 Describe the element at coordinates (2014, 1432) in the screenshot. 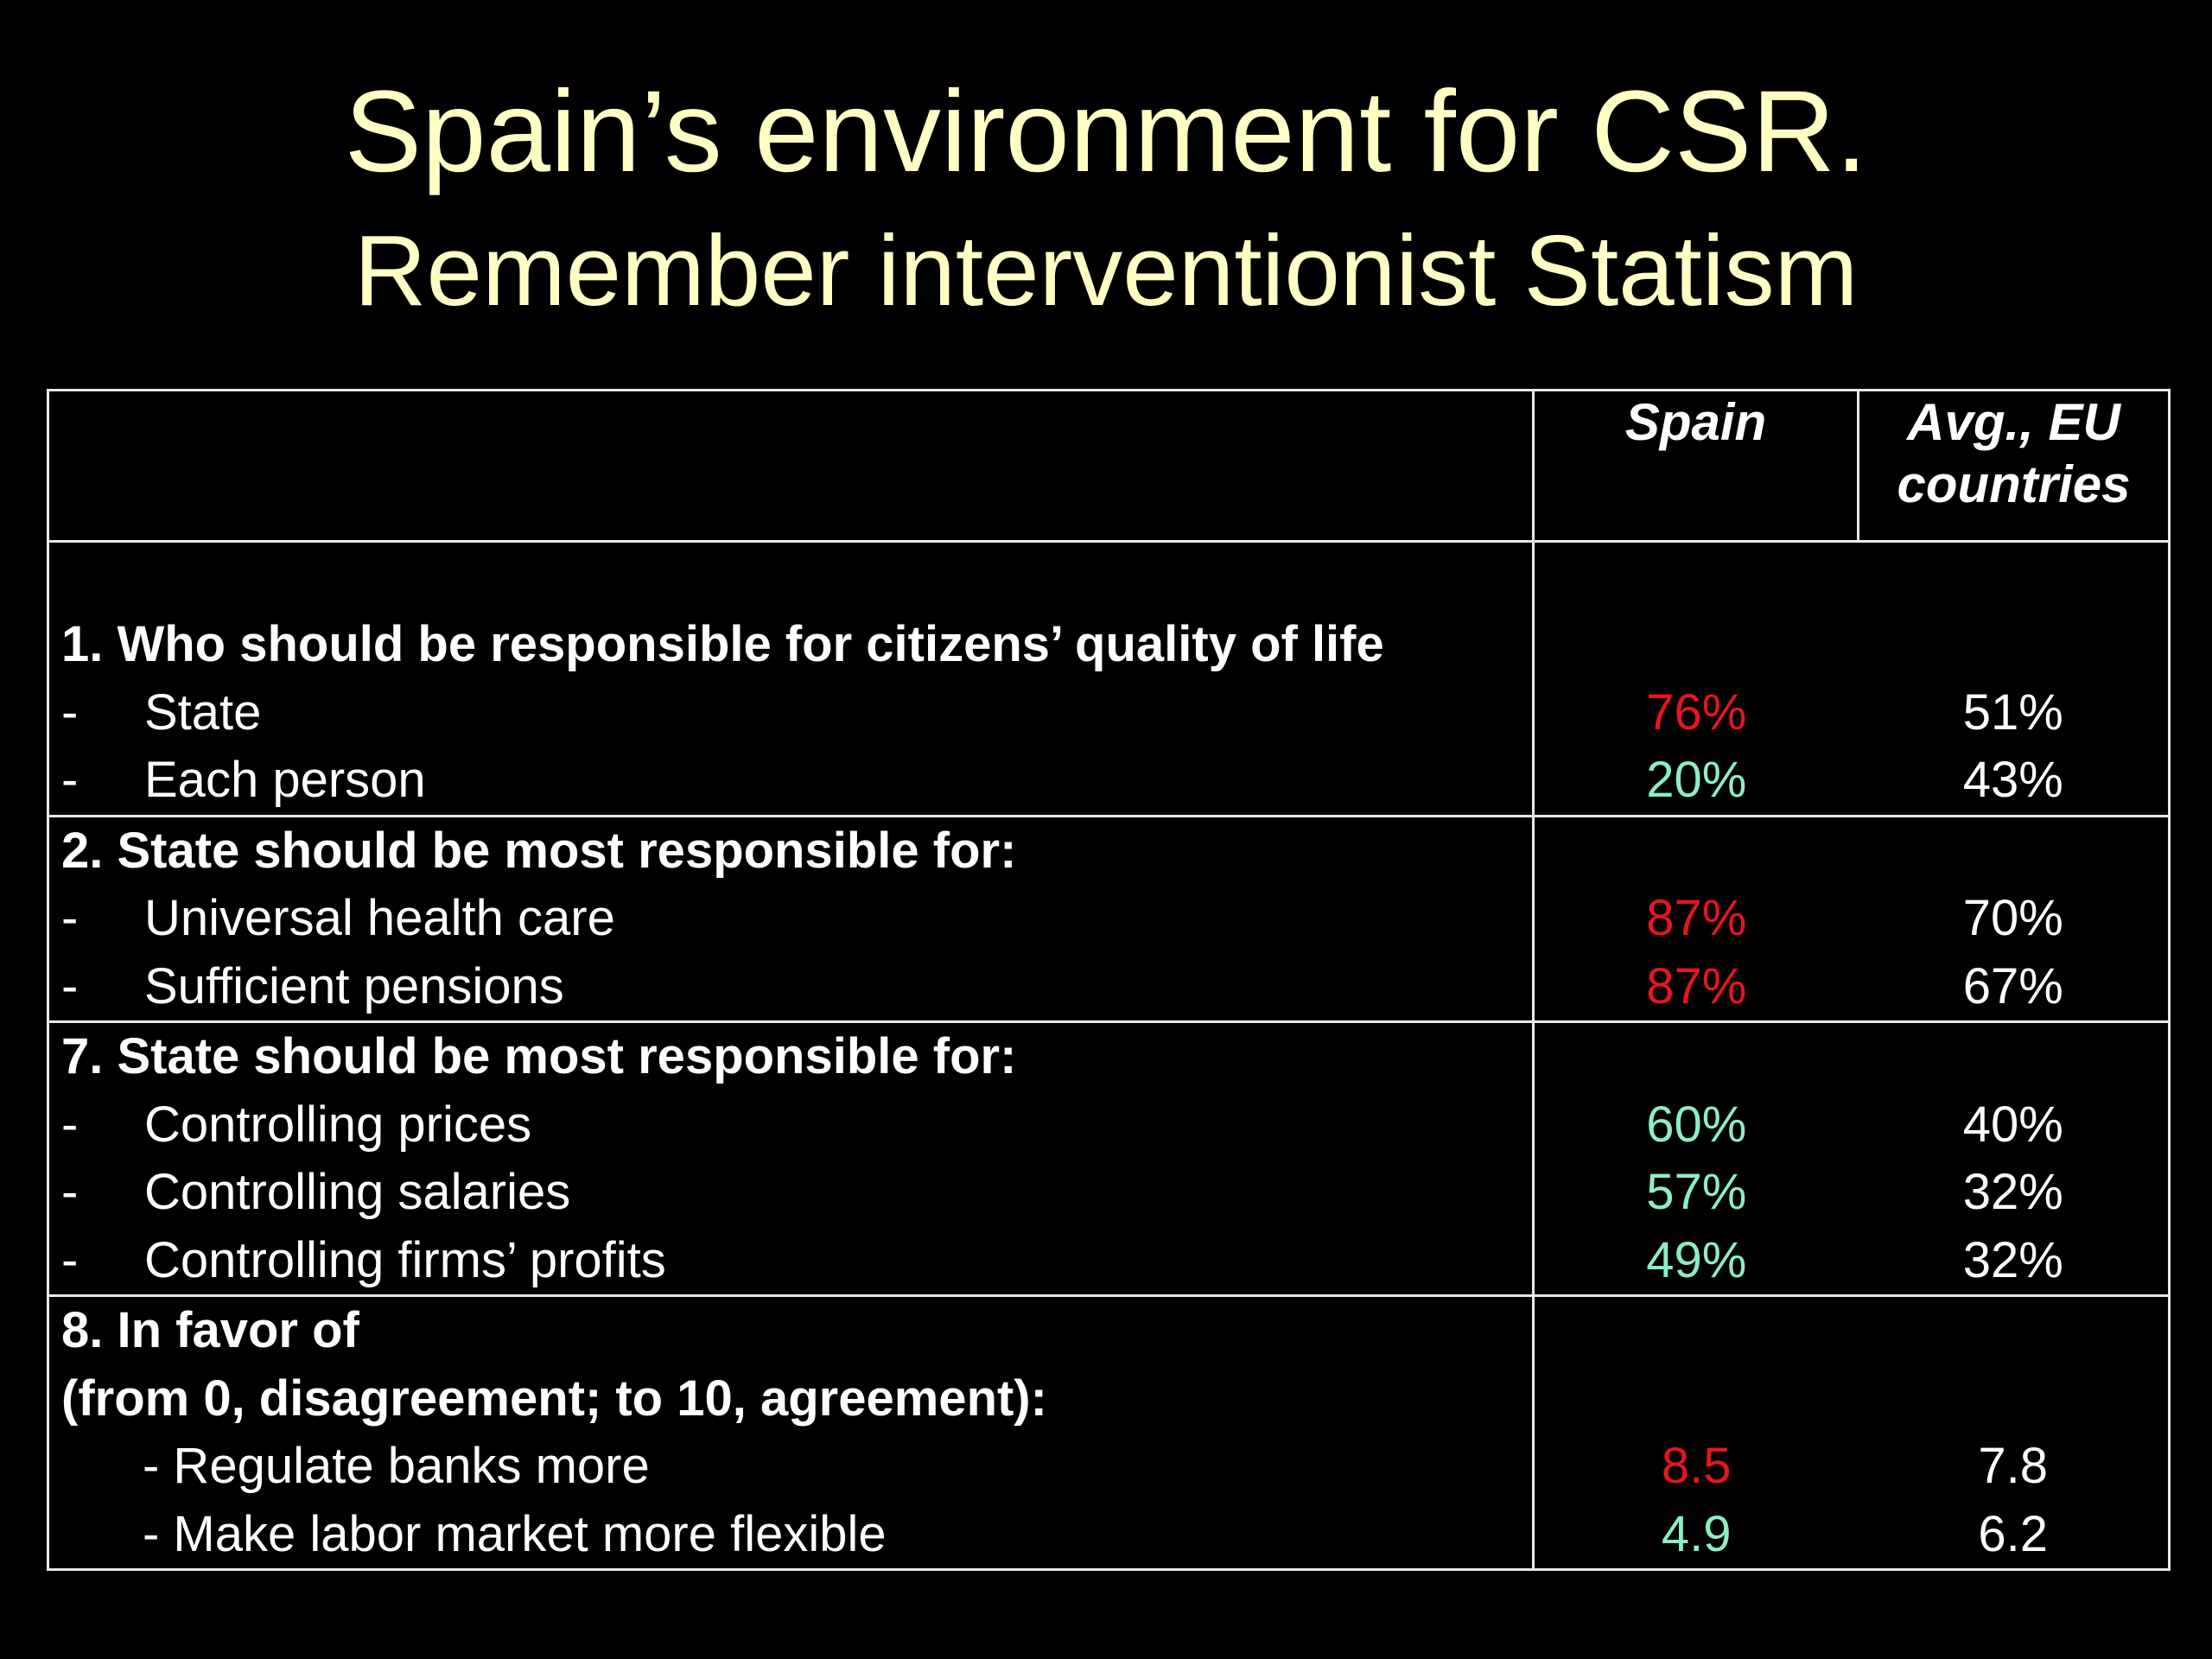

I see `eu-values: 7.8 6.2` at that location.